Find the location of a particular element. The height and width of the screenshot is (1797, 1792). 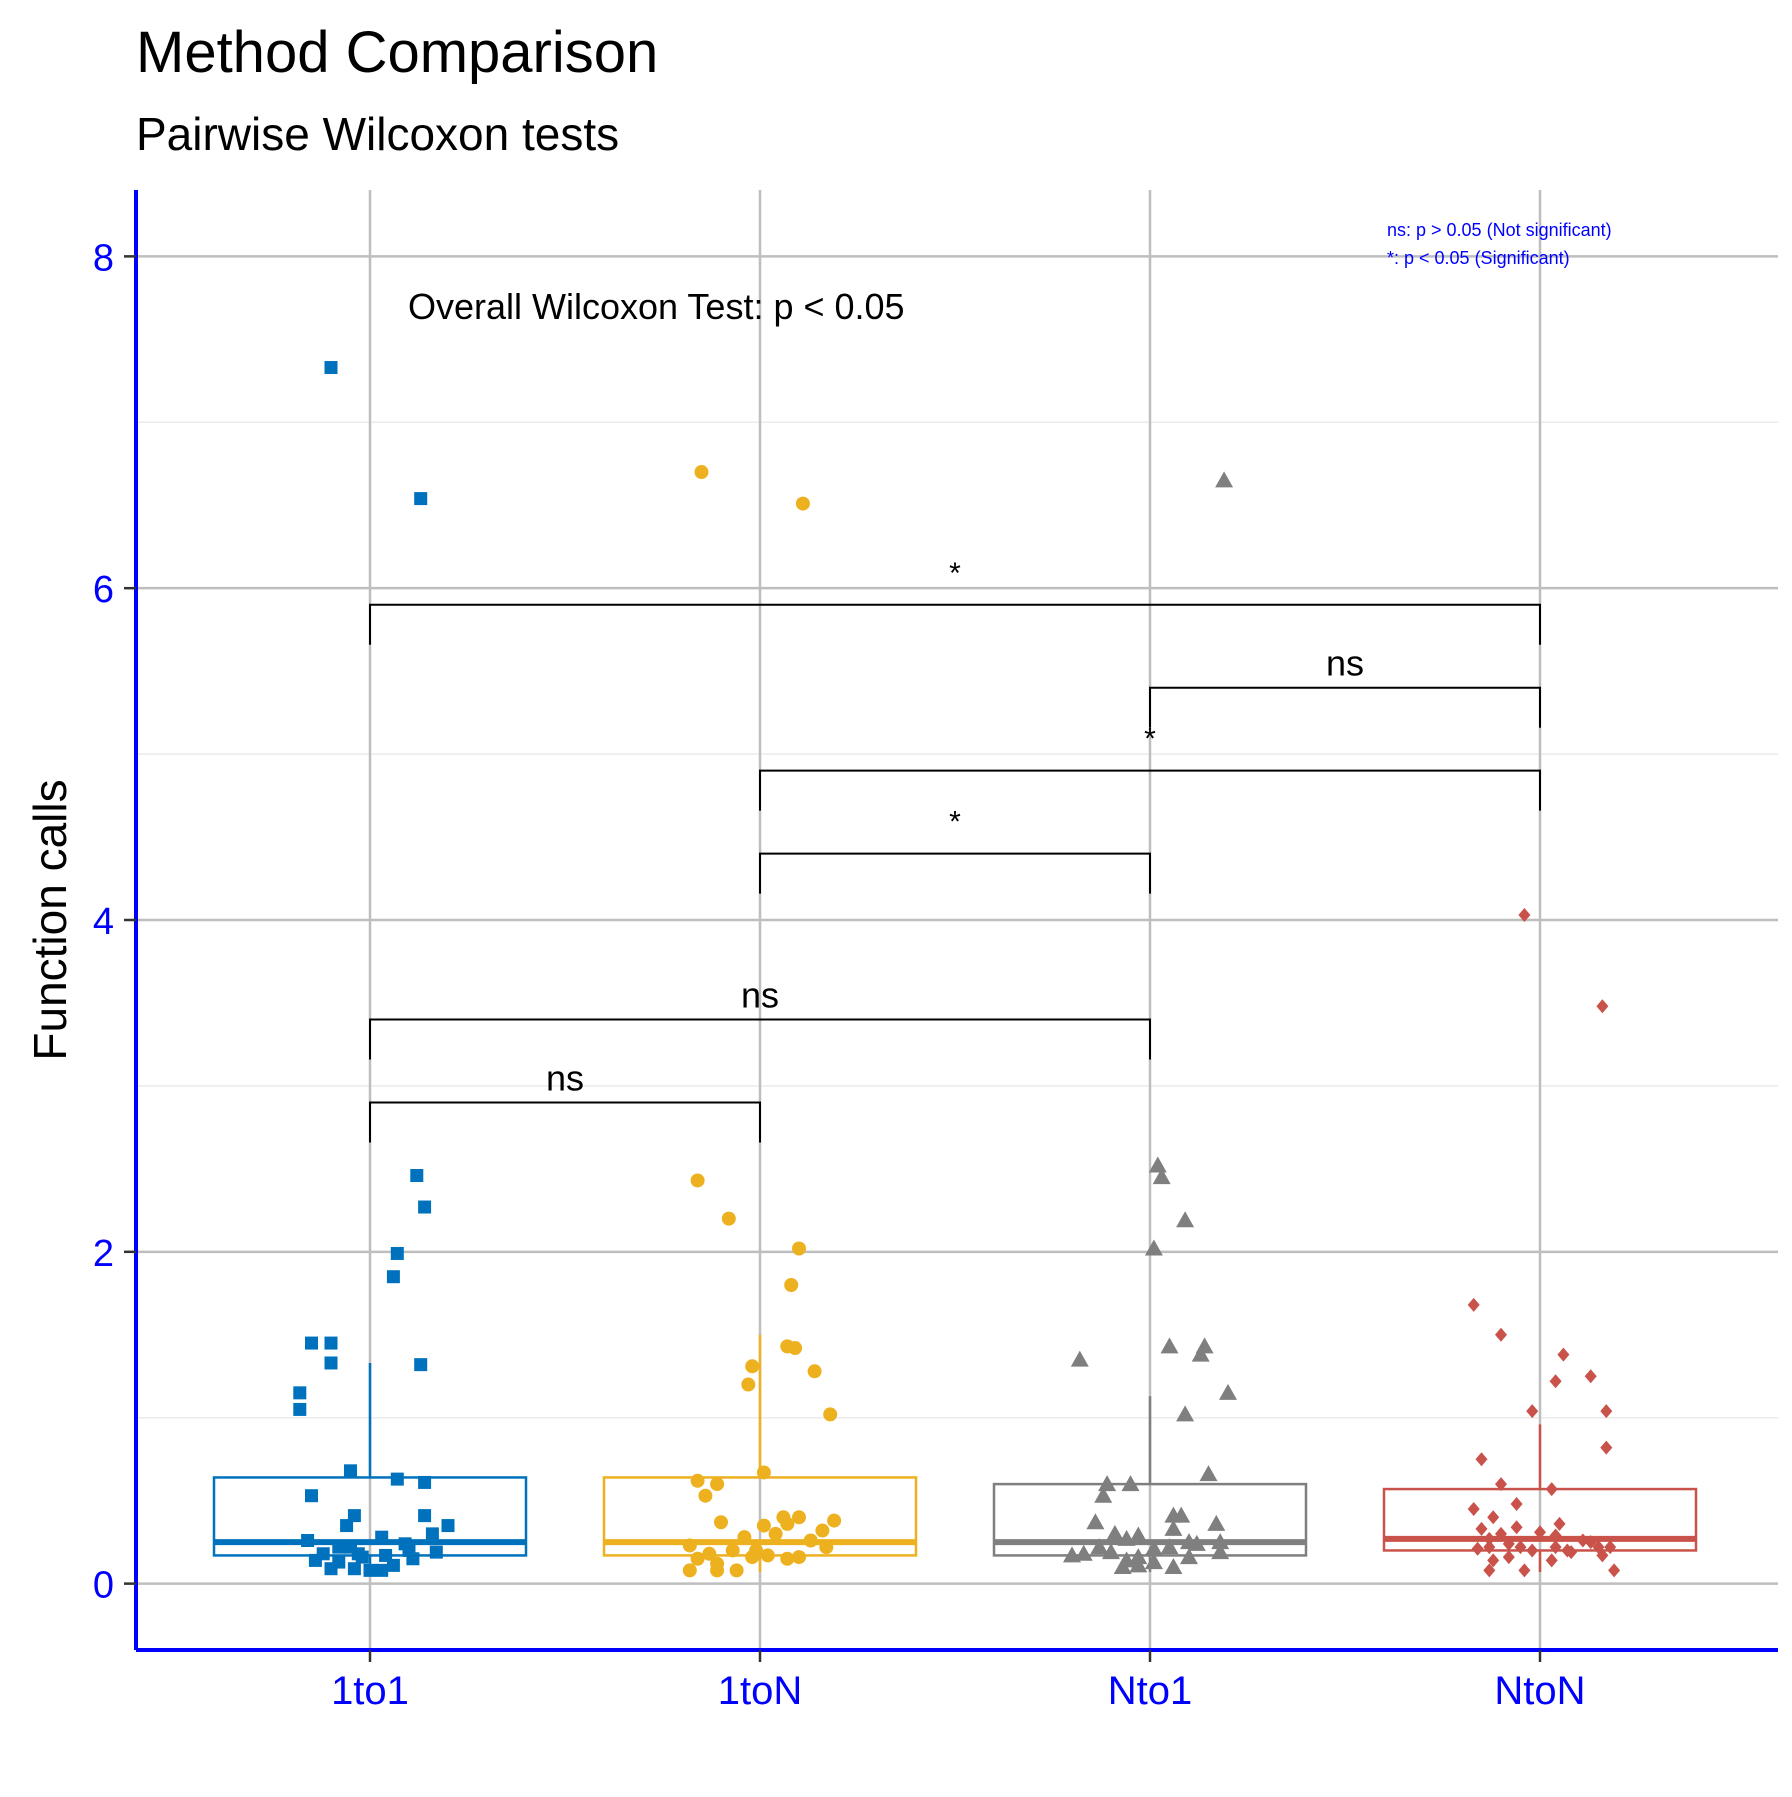

x-tick-label: NtoN is located at coordinates (1539, 1691).